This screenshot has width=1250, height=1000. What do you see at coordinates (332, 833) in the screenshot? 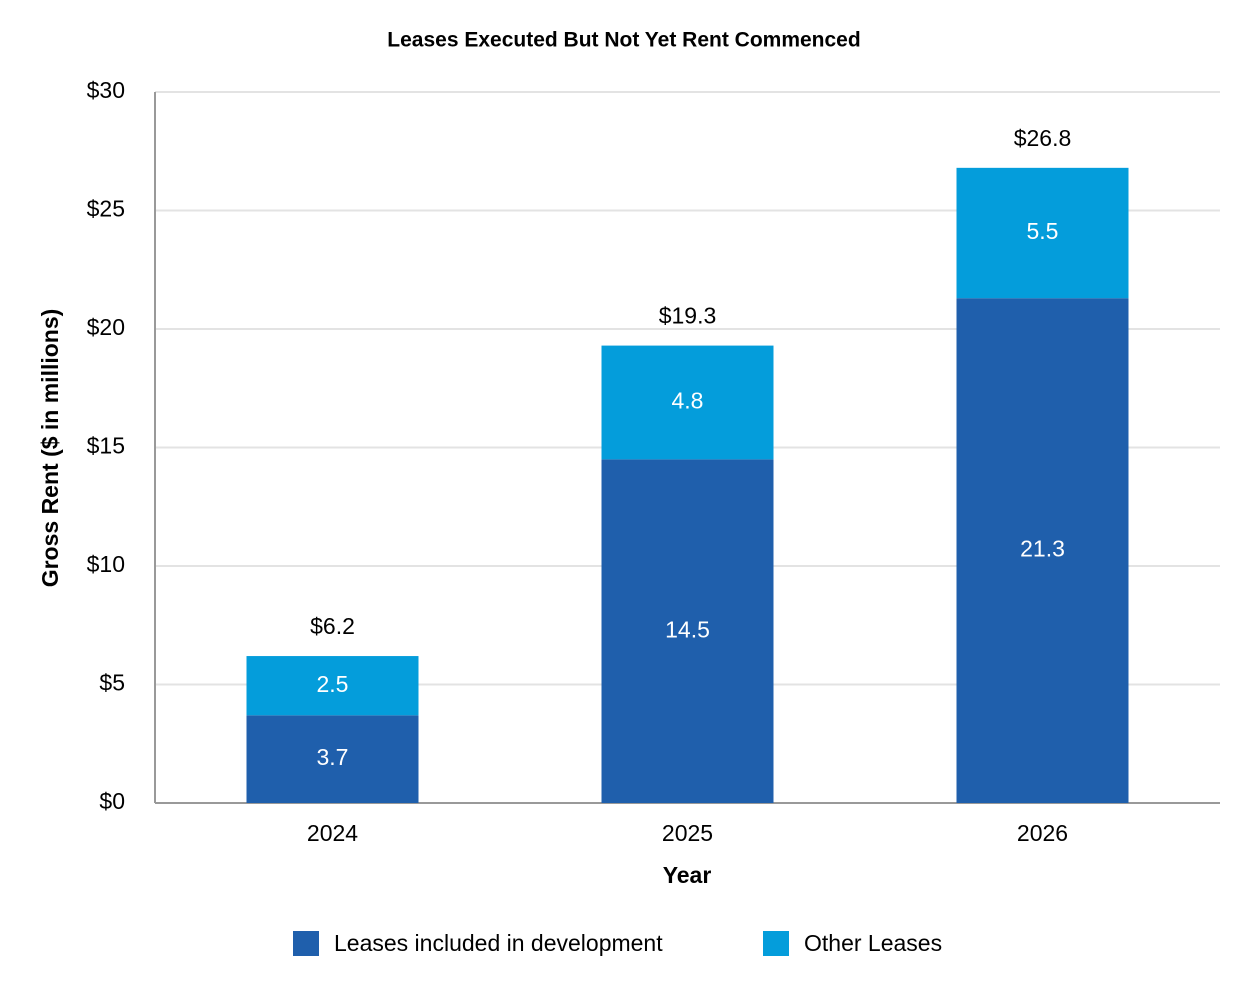
I see `x-tick-label: 2024` at bounding box center [332, 833].